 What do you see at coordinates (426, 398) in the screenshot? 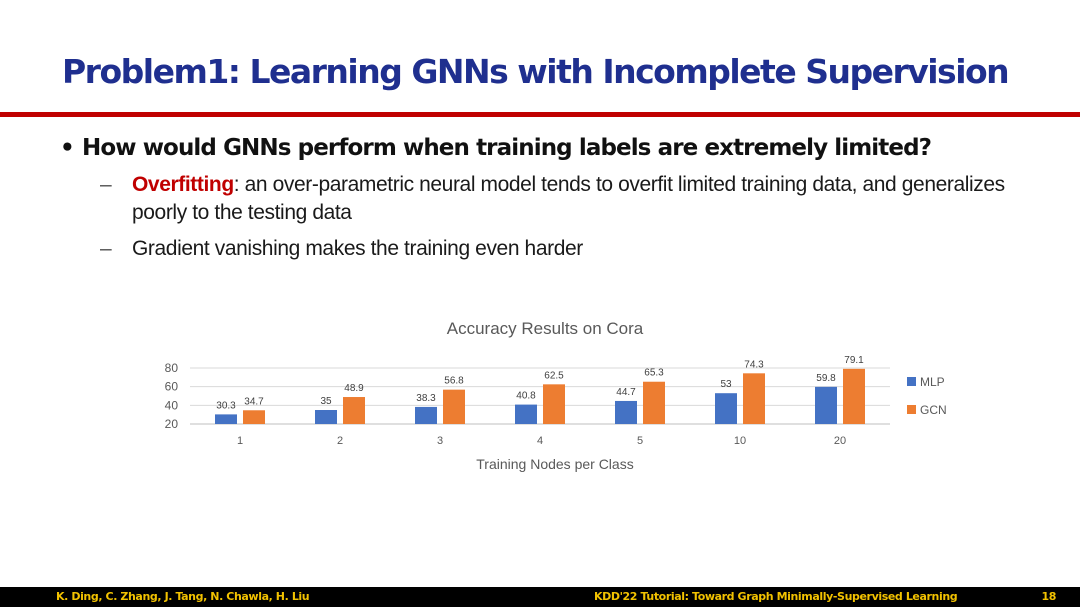
I see `data-label: 38.3` at bounding box center [426, 398].